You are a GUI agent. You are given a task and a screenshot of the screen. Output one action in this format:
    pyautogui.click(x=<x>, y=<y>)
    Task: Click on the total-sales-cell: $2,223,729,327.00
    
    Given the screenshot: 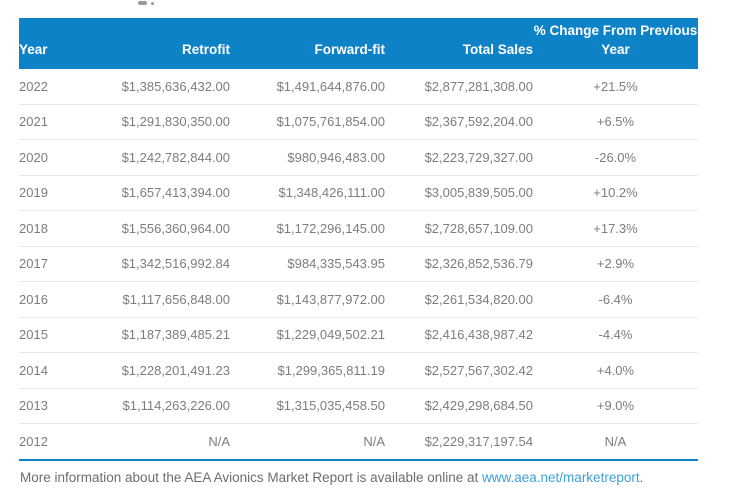 What is the action you would take?
    pyautogui.click(x=459, y=157)
    